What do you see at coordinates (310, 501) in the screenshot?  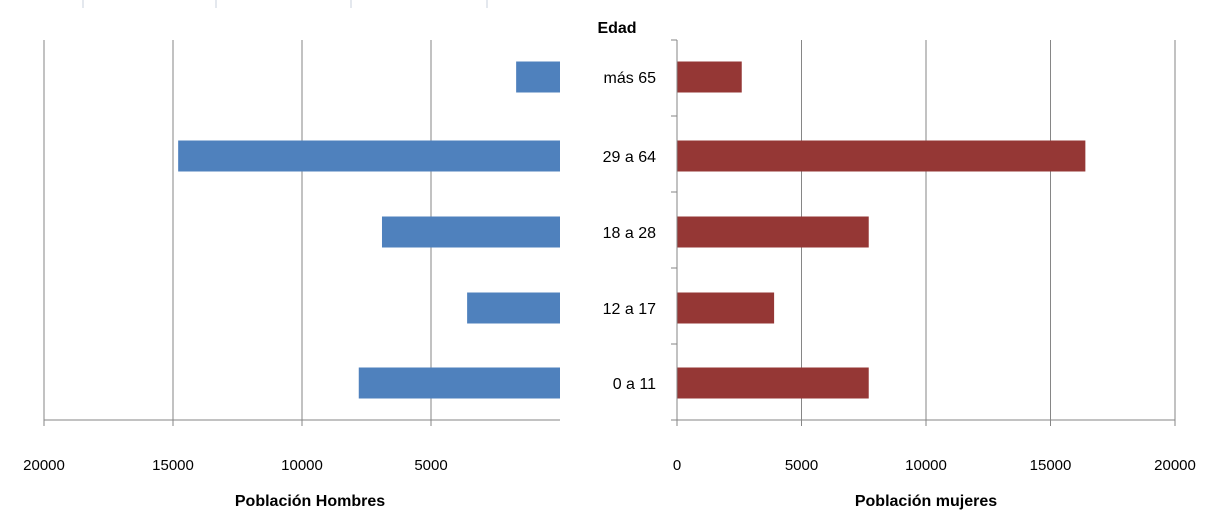 I see `left-x-axis-title: Población Hombres` at bounding box center [310, 501].